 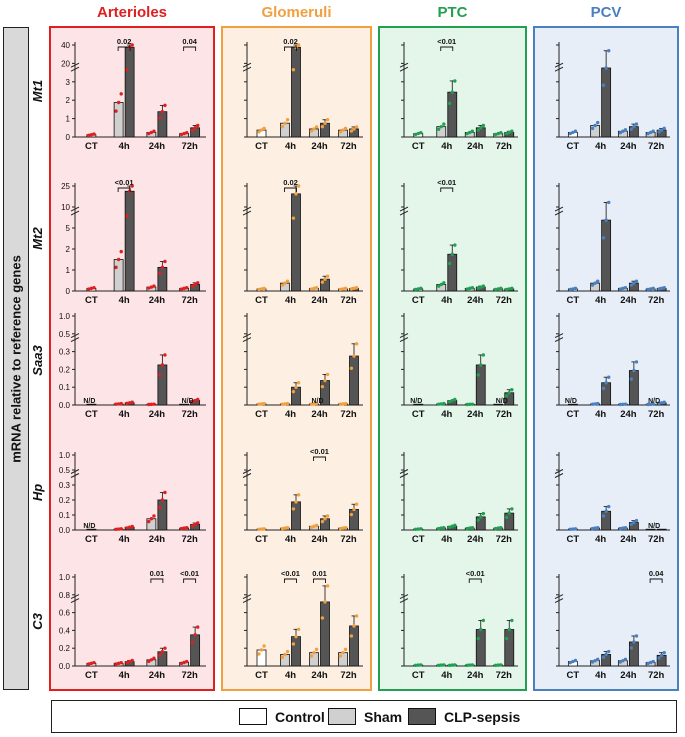 I want to click on y-tick-label: 0, so click(x=68, y=137).